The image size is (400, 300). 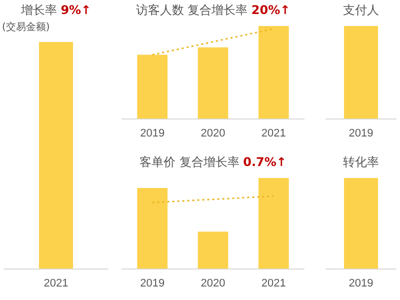 I want to click on chart-title: 增长率 9%↑, so click(x=56, y=10).